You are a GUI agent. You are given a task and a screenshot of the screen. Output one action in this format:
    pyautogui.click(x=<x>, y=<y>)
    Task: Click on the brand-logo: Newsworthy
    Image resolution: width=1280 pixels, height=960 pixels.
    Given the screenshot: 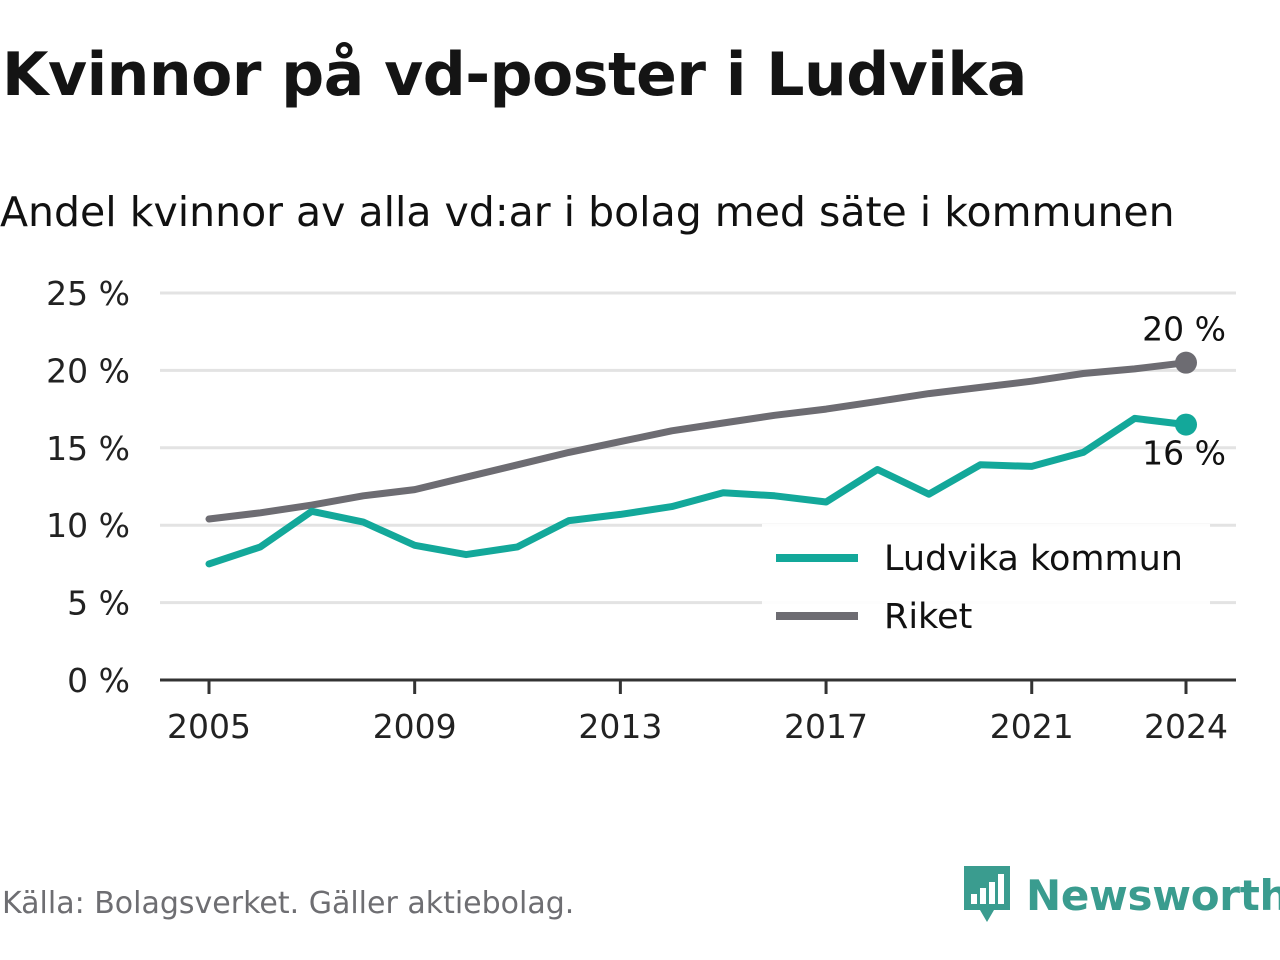 What is the action you would take?
    pyautogui.click(x=1121, y=895)
    